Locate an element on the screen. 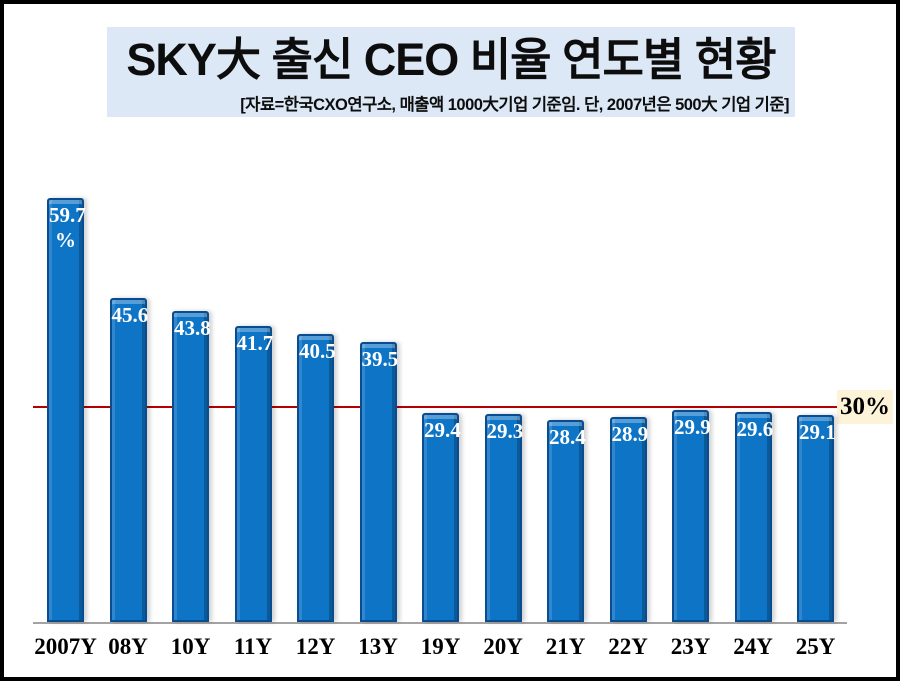  x-tick-label-11Y: 11Y is located at coordinates (253, 646).